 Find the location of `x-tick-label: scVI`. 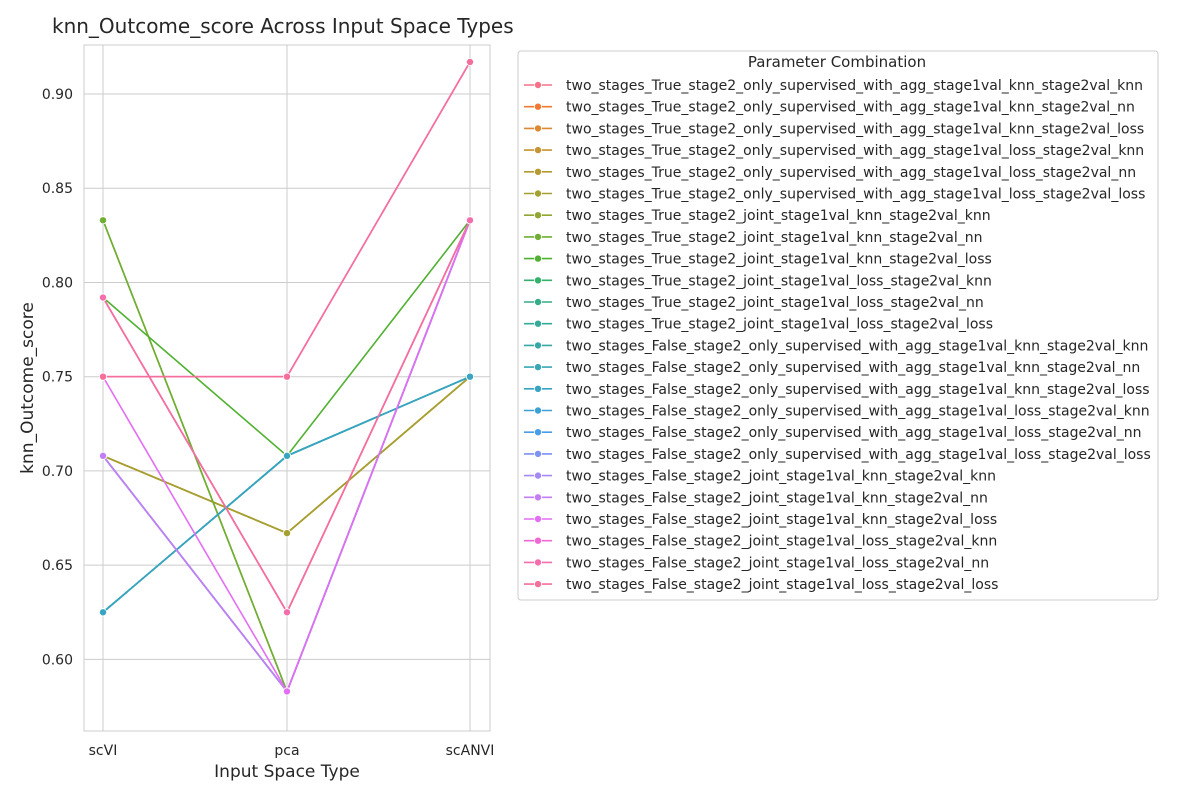

x-tick-label: scVI is located at coordinates (103, 751).